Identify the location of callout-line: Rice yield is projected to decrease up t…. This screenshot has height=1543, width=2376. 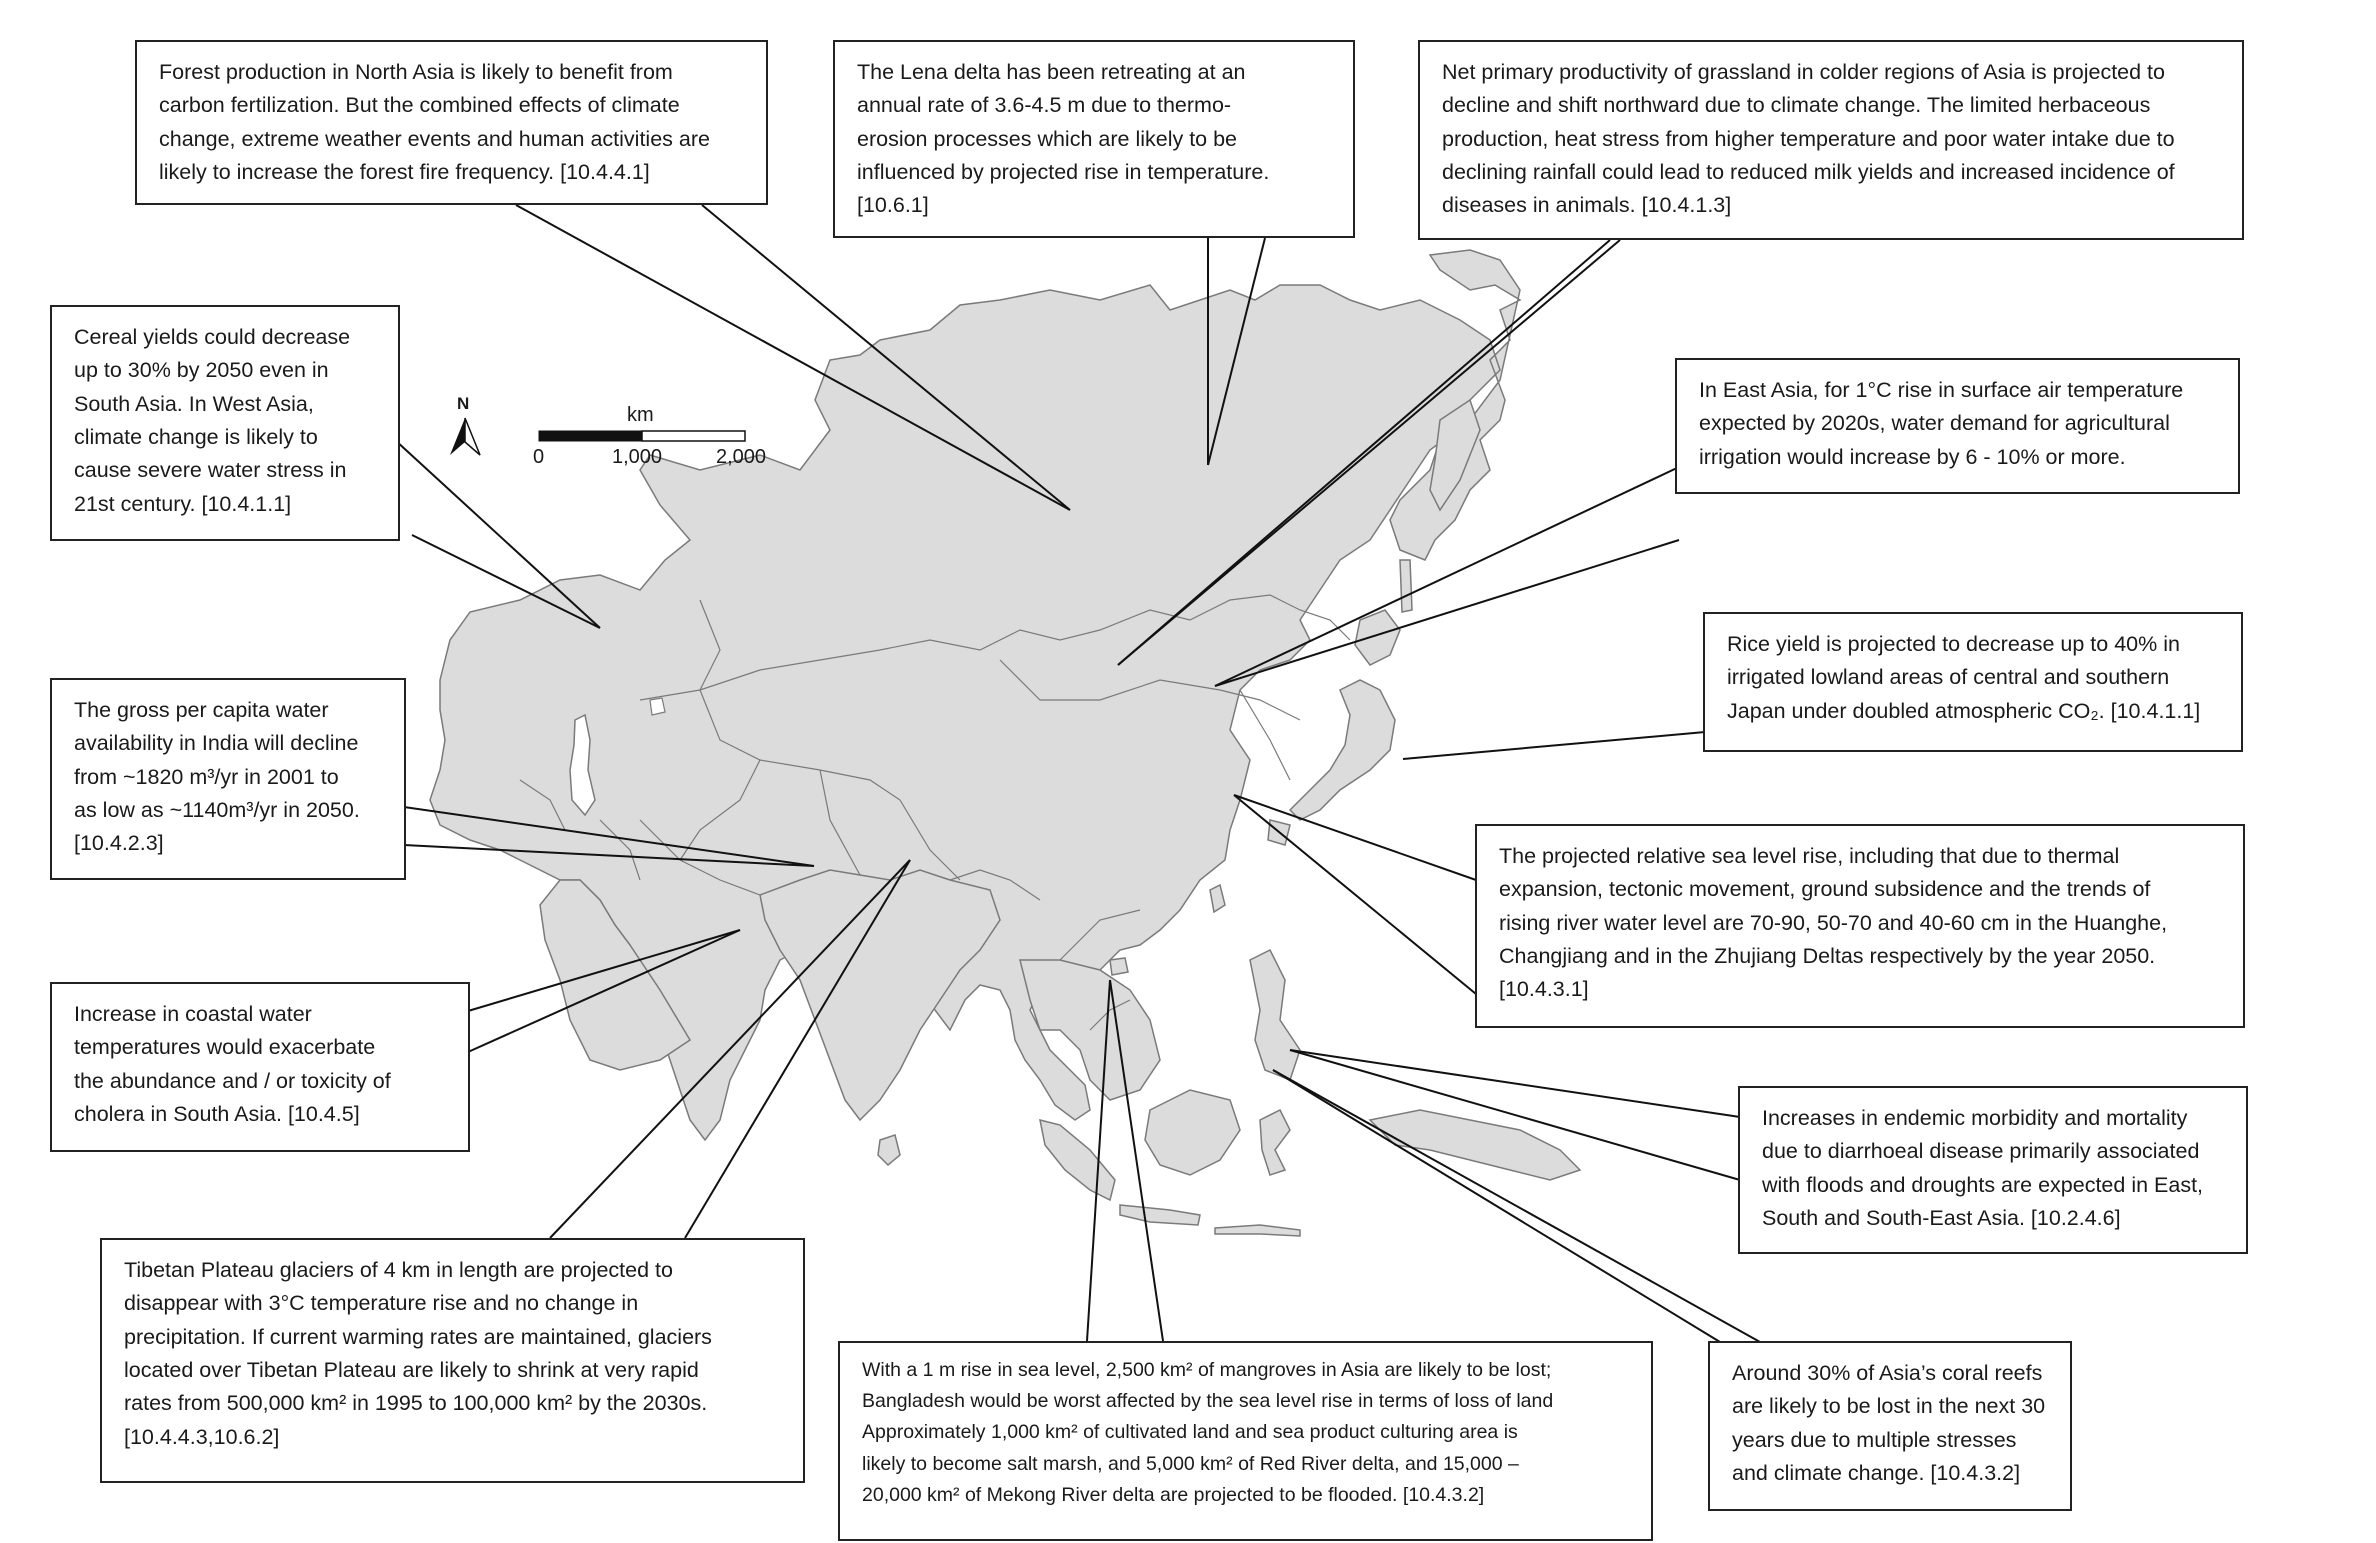
(1953, 644).